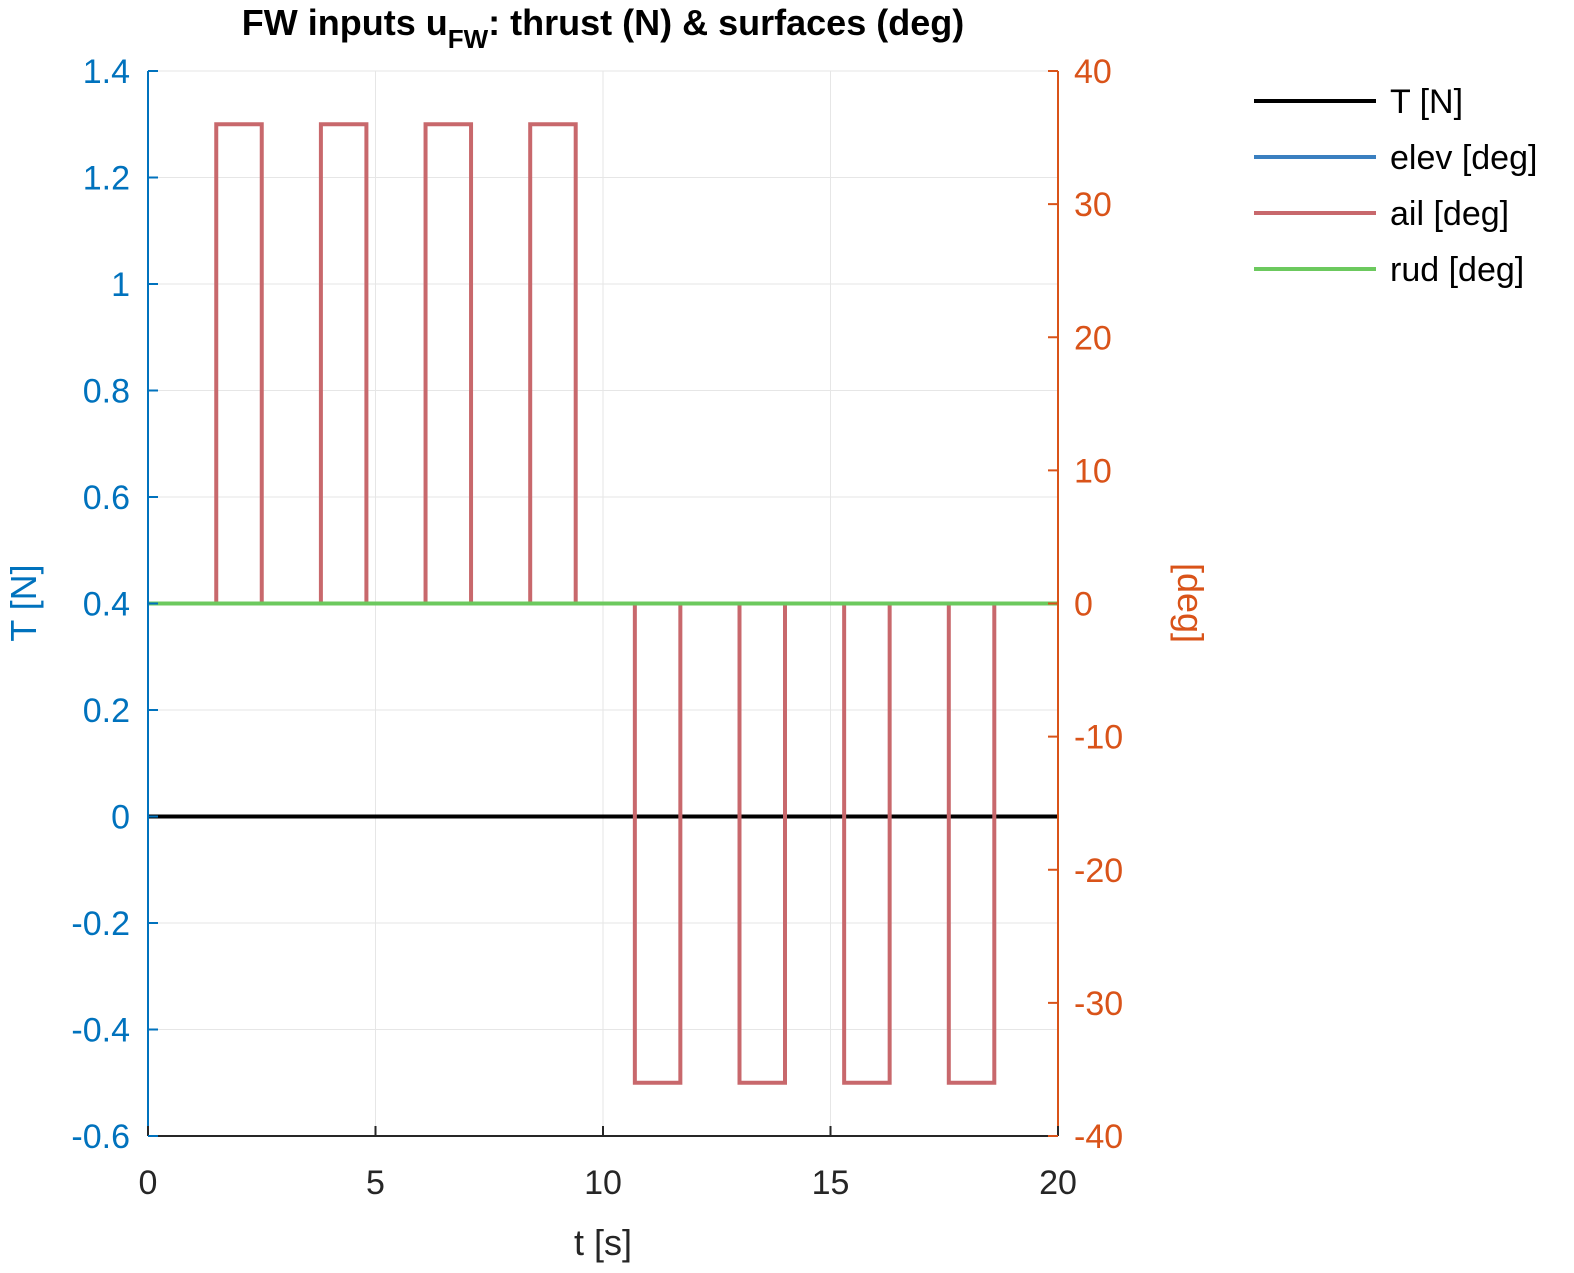  Describe the element at coordinates (148, 1183) in the screenshot. I see `x-tick-label: 0` at that location.